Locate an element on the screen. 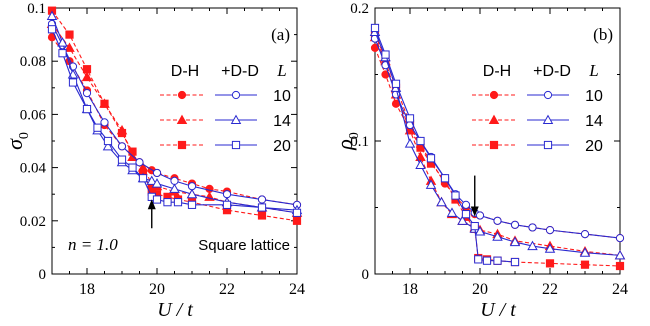 The width and height of the screenshot is (650, 326). b-xtick-label: 22 is located at coordinates (550, 289).